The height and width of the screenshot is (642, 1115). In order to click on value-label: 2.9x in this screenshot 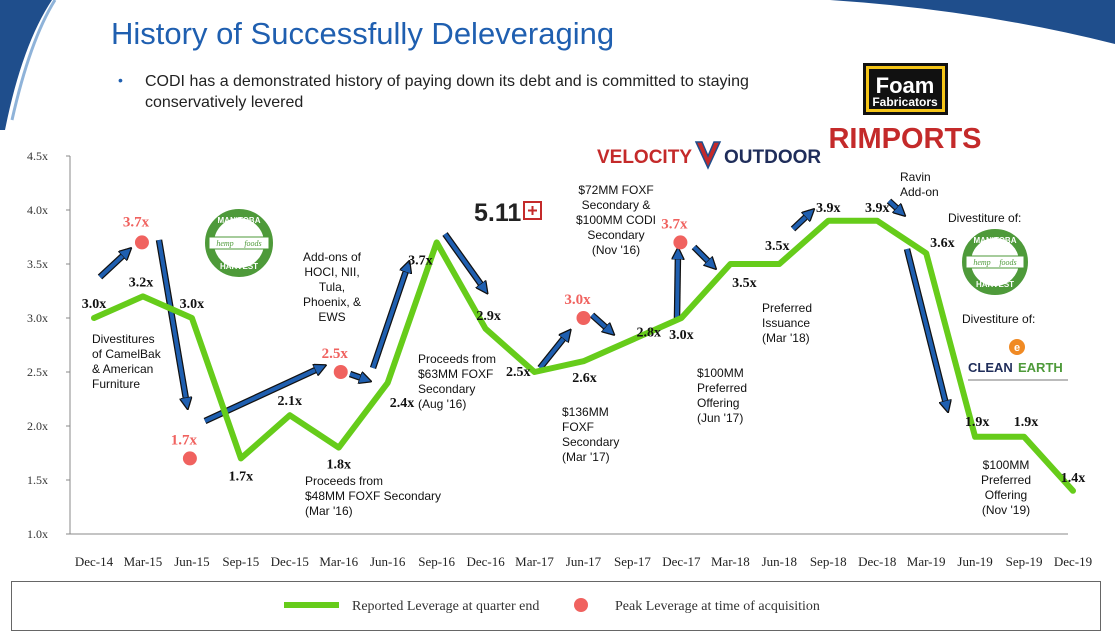, I will do `click(488, 316)`.